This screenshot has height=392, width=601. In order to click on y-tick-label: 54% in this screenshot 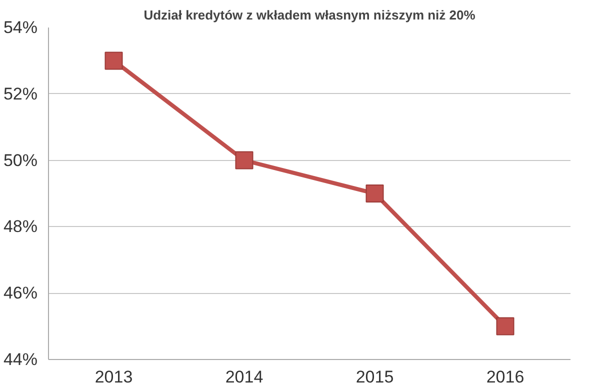, I will do `click(20, 27)`.